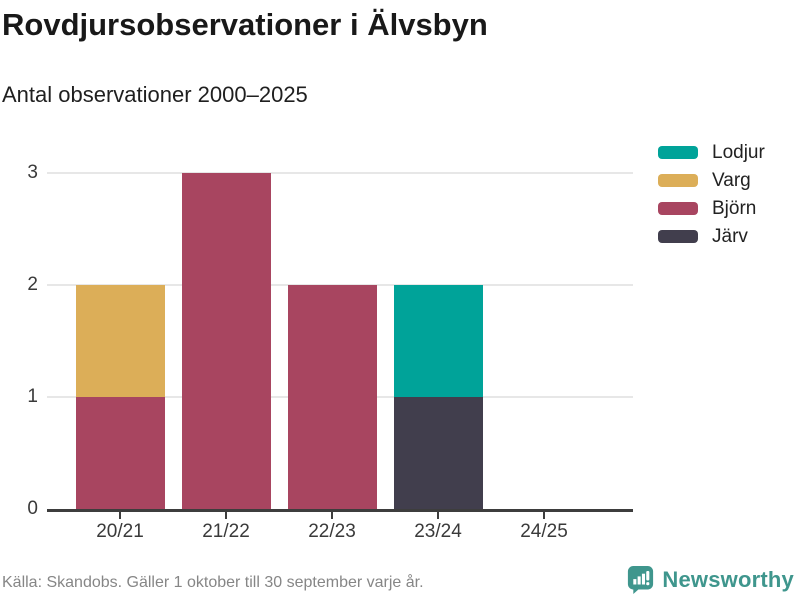  I want to click on x-axis: 20/21 21/22 22/23 23/24 24/25, so click(332, 527).